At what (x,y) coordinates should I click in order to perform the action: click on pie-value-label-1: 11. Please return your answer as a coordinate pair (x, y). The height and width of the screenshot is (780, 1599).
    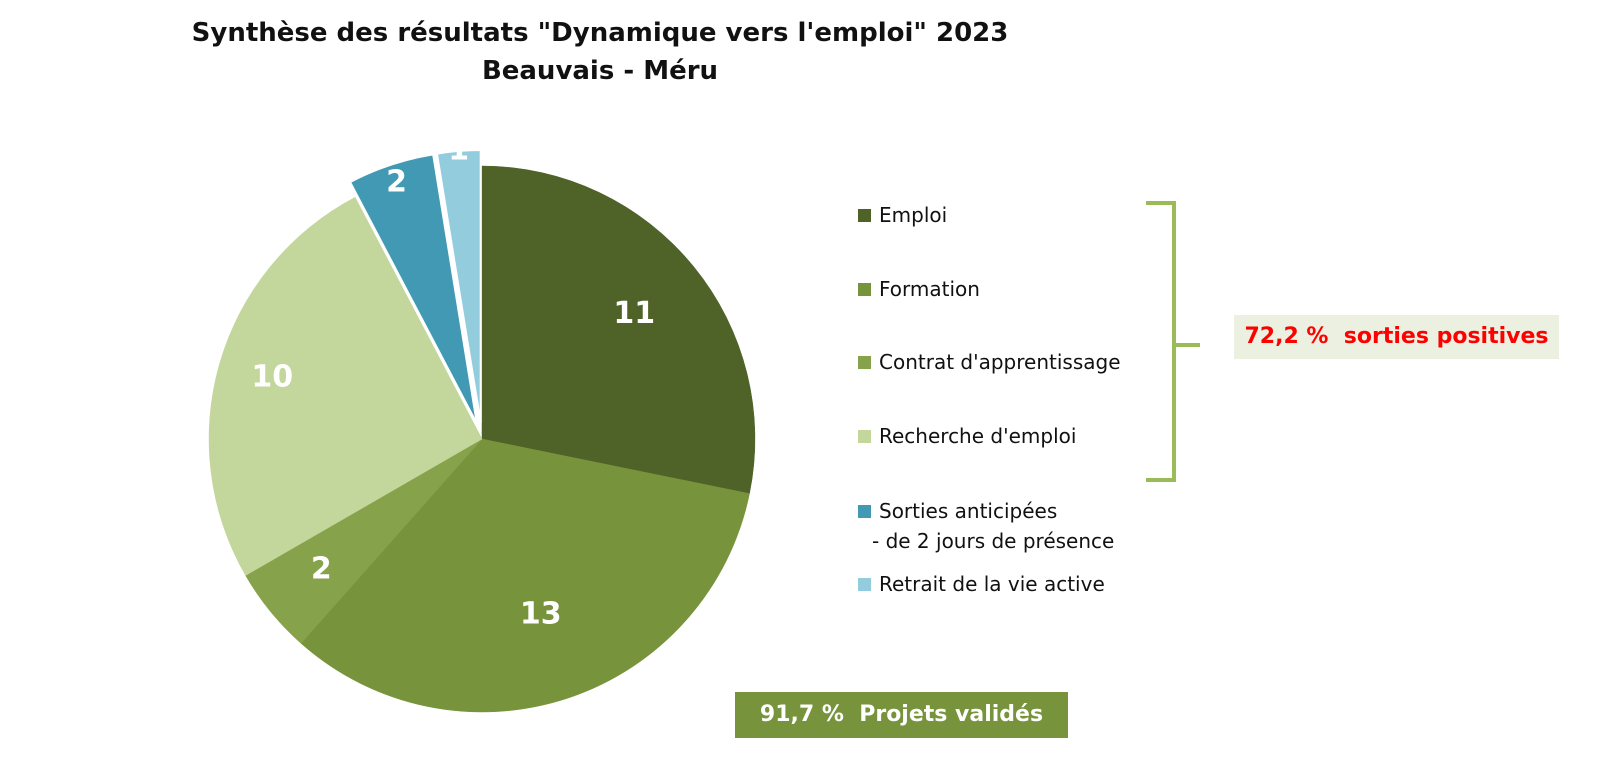
    Looking at the image, I should click on (634, 313).